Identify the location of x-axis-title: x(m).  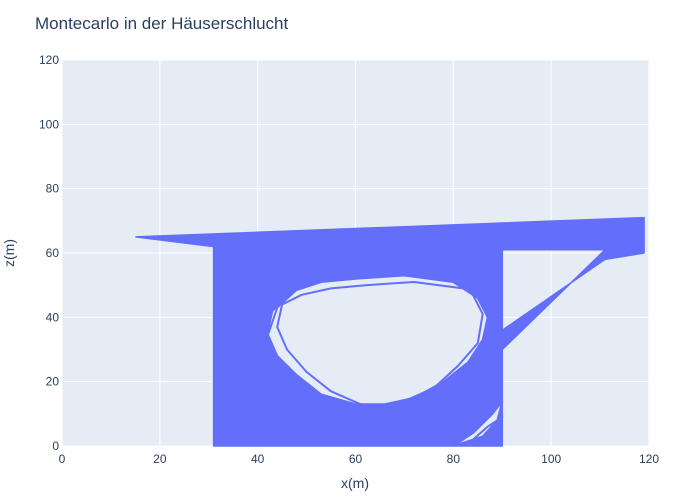
(355, 483).